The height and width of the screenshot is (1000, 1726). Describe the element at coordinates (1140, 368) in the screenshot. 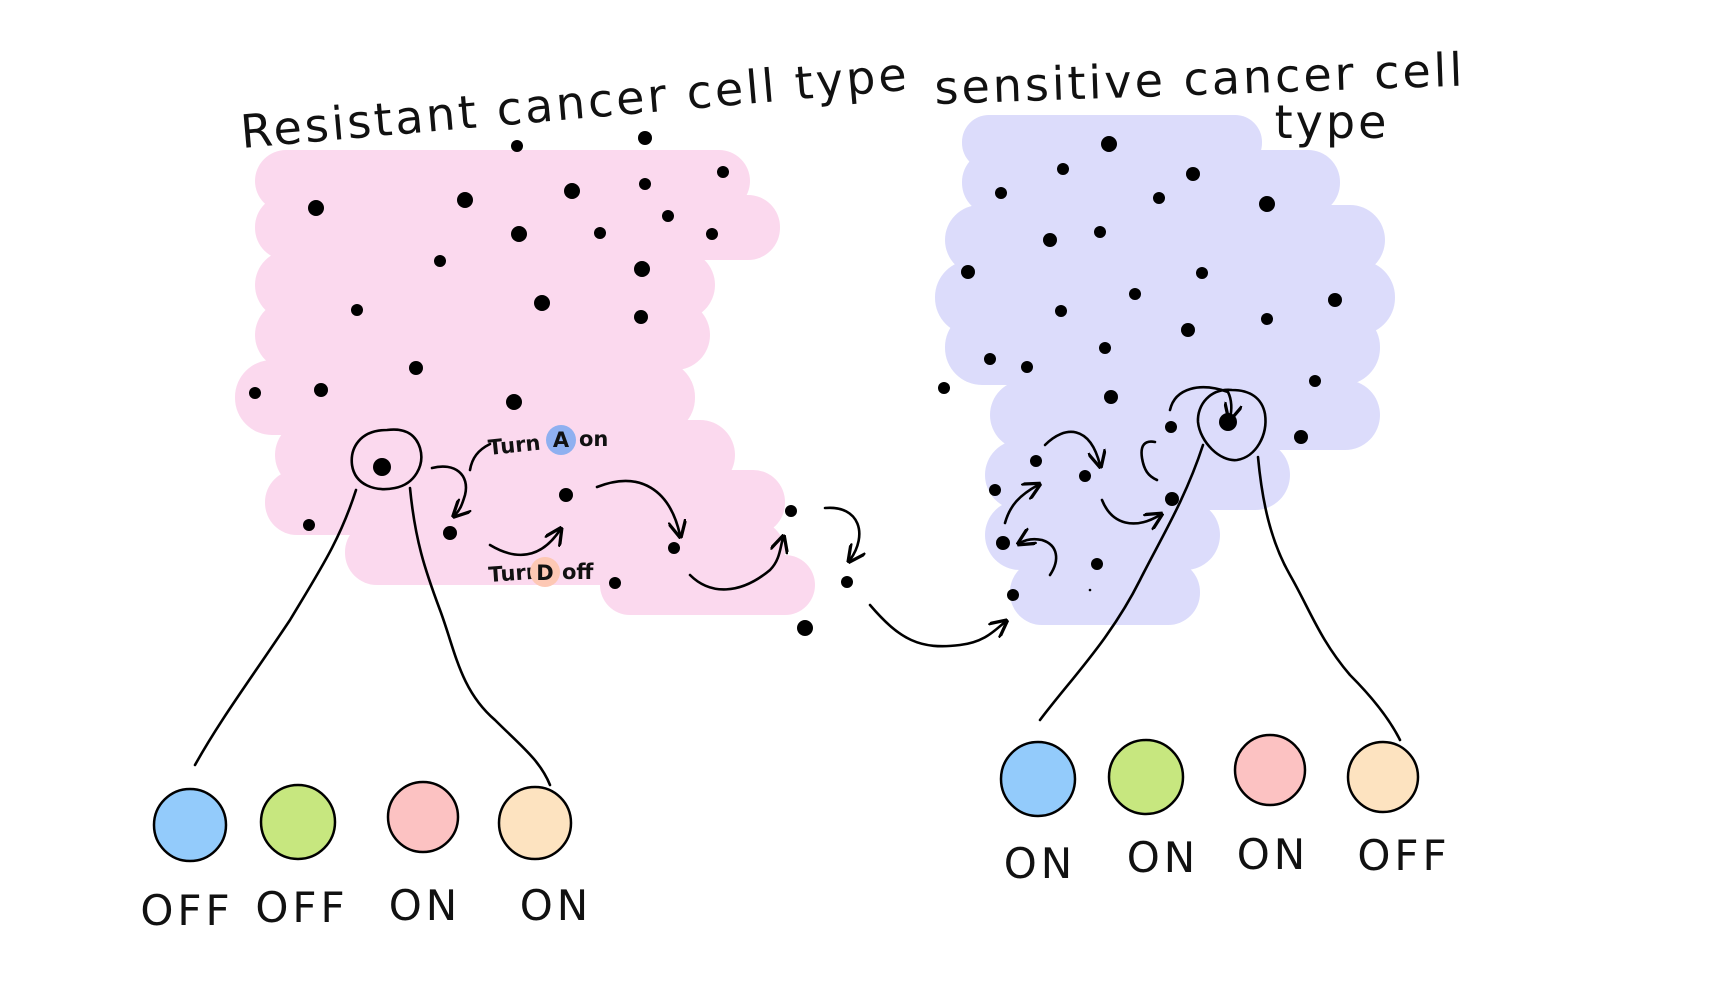

I see `sensitive-cells` at that location.